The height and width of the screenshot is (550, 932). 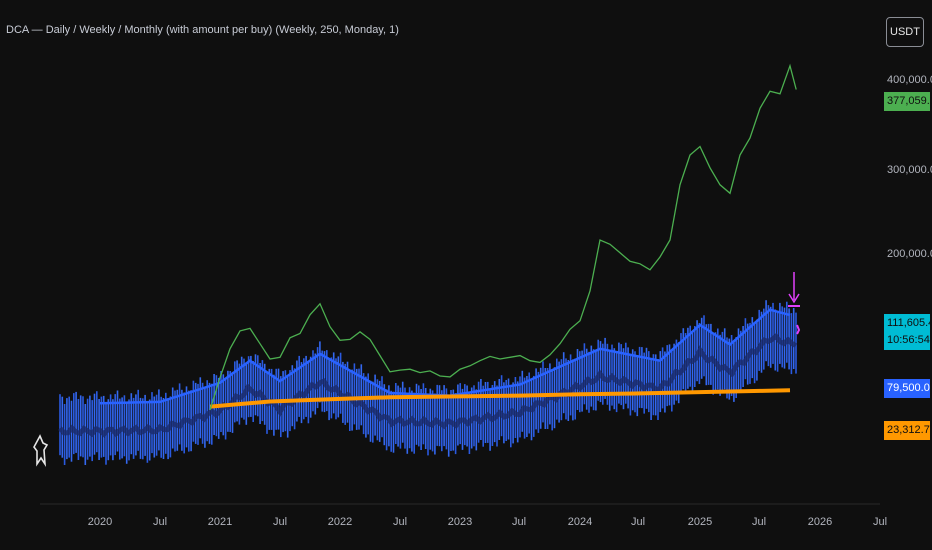 What do you see at coordinates (500, 398) in the screenshot?
I see `average-cost-line` at bounding box center [500, 398].